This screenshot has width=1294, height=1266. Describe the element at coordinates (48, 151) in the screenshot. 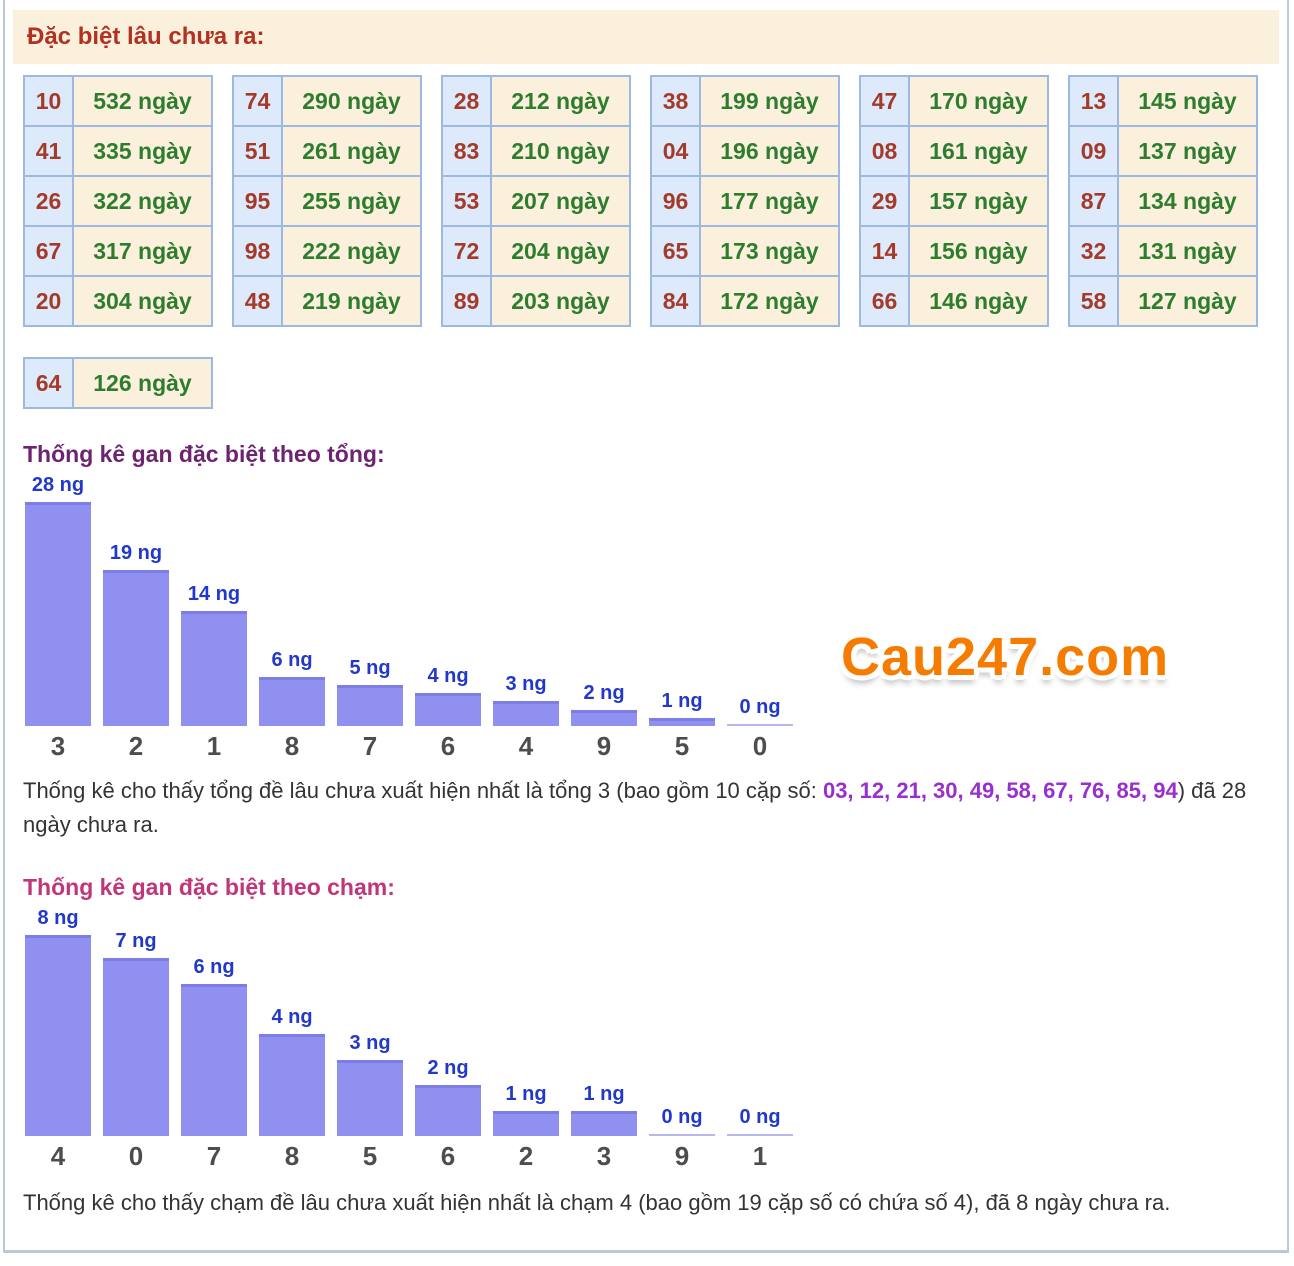

I see `pair-number: 41` at that location.